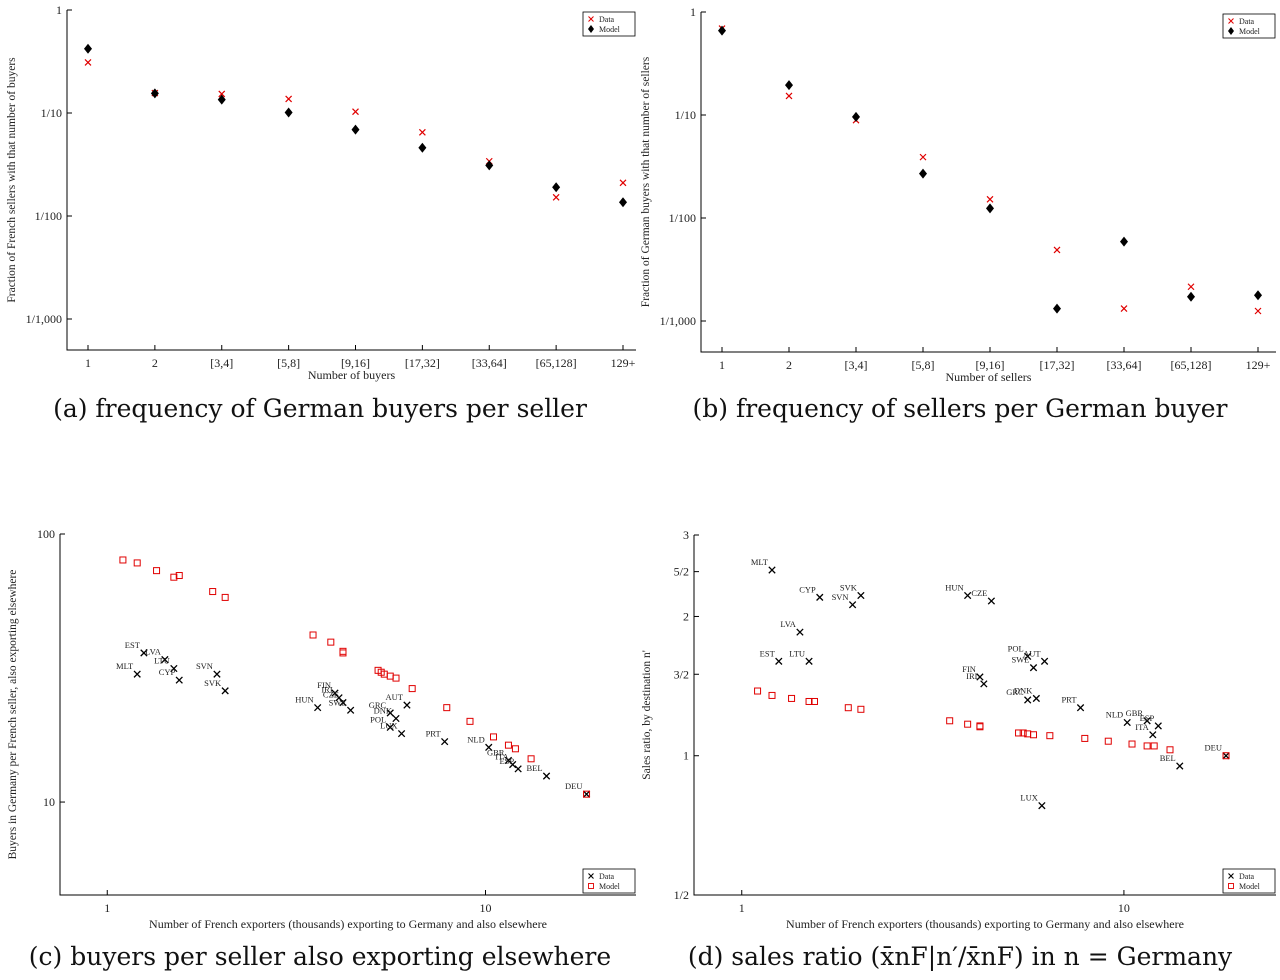 The image size is (1280, 980). What do you see at coordinates (989, 377) in the screenshot?
I see `x-axis-label: Number of sellers` at bounding box center [989, 377].